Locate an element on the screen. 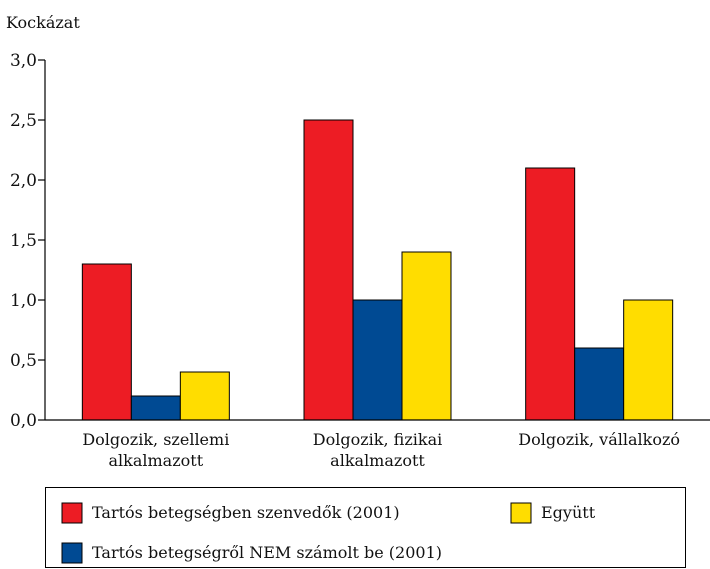 The width and height of the screenshot is (710, 569). x-tick-label: Dolgozik, vállalkozó is located at coordinates (599, 439).